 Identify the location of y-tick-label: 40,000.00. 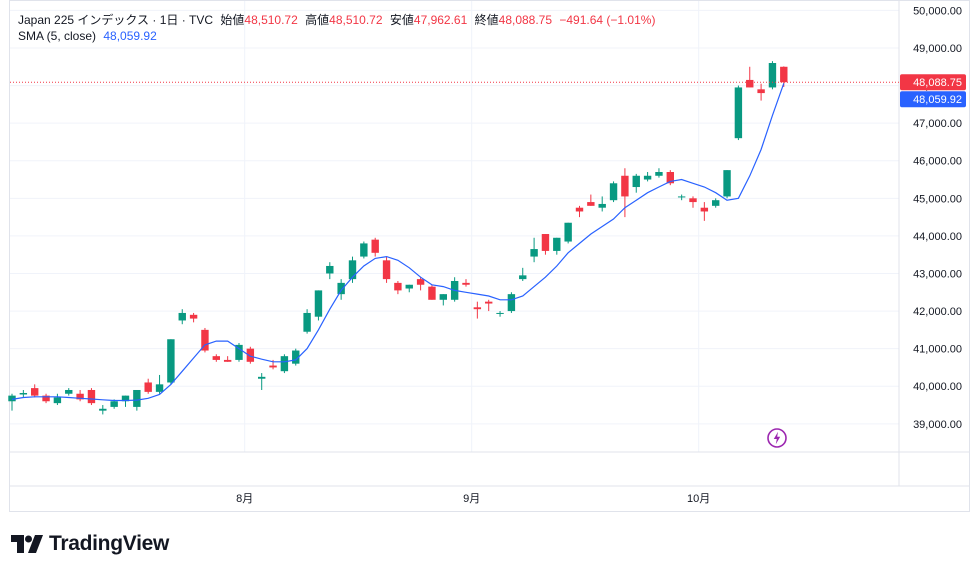
(937, 387).